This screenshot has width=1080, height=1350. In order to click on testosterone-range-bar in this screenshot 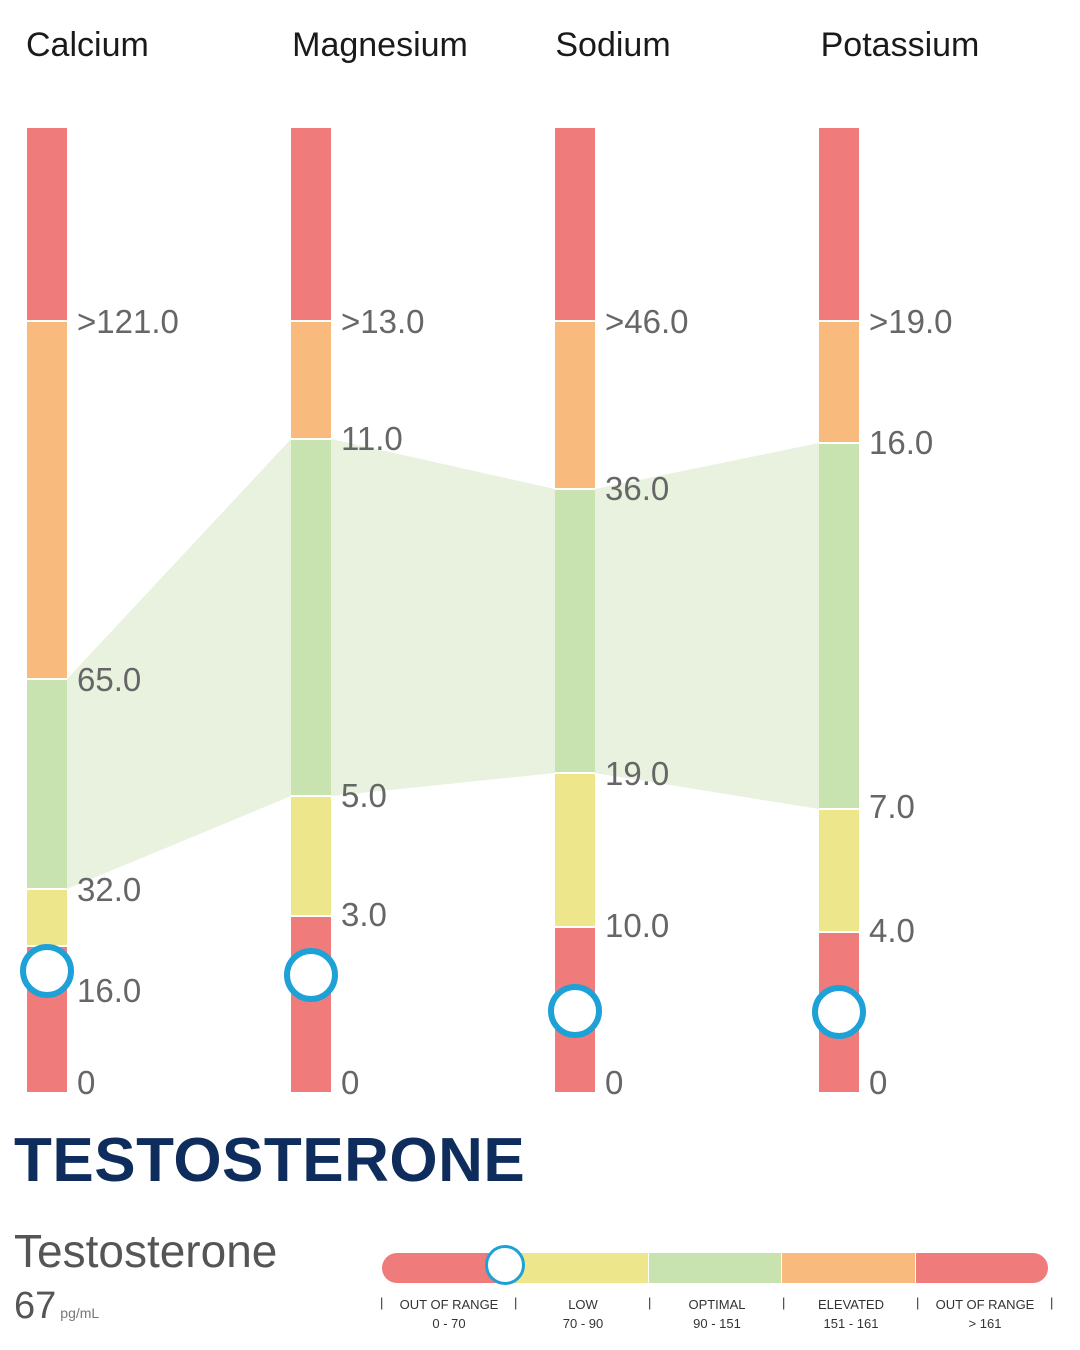, I will do `click(715, 1268)`.